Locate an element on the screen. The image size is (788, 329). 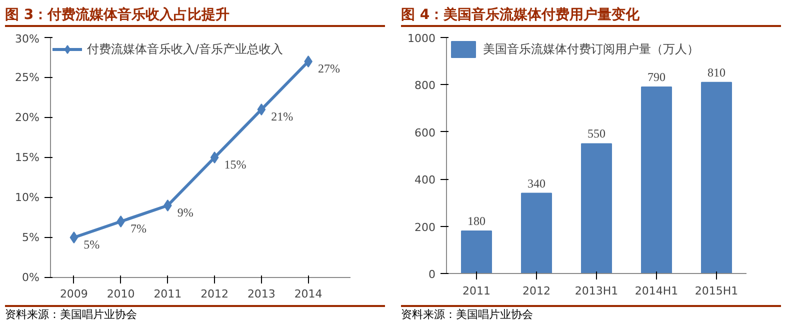
y-tick-label: 10% is located at coordinates (27, 197).